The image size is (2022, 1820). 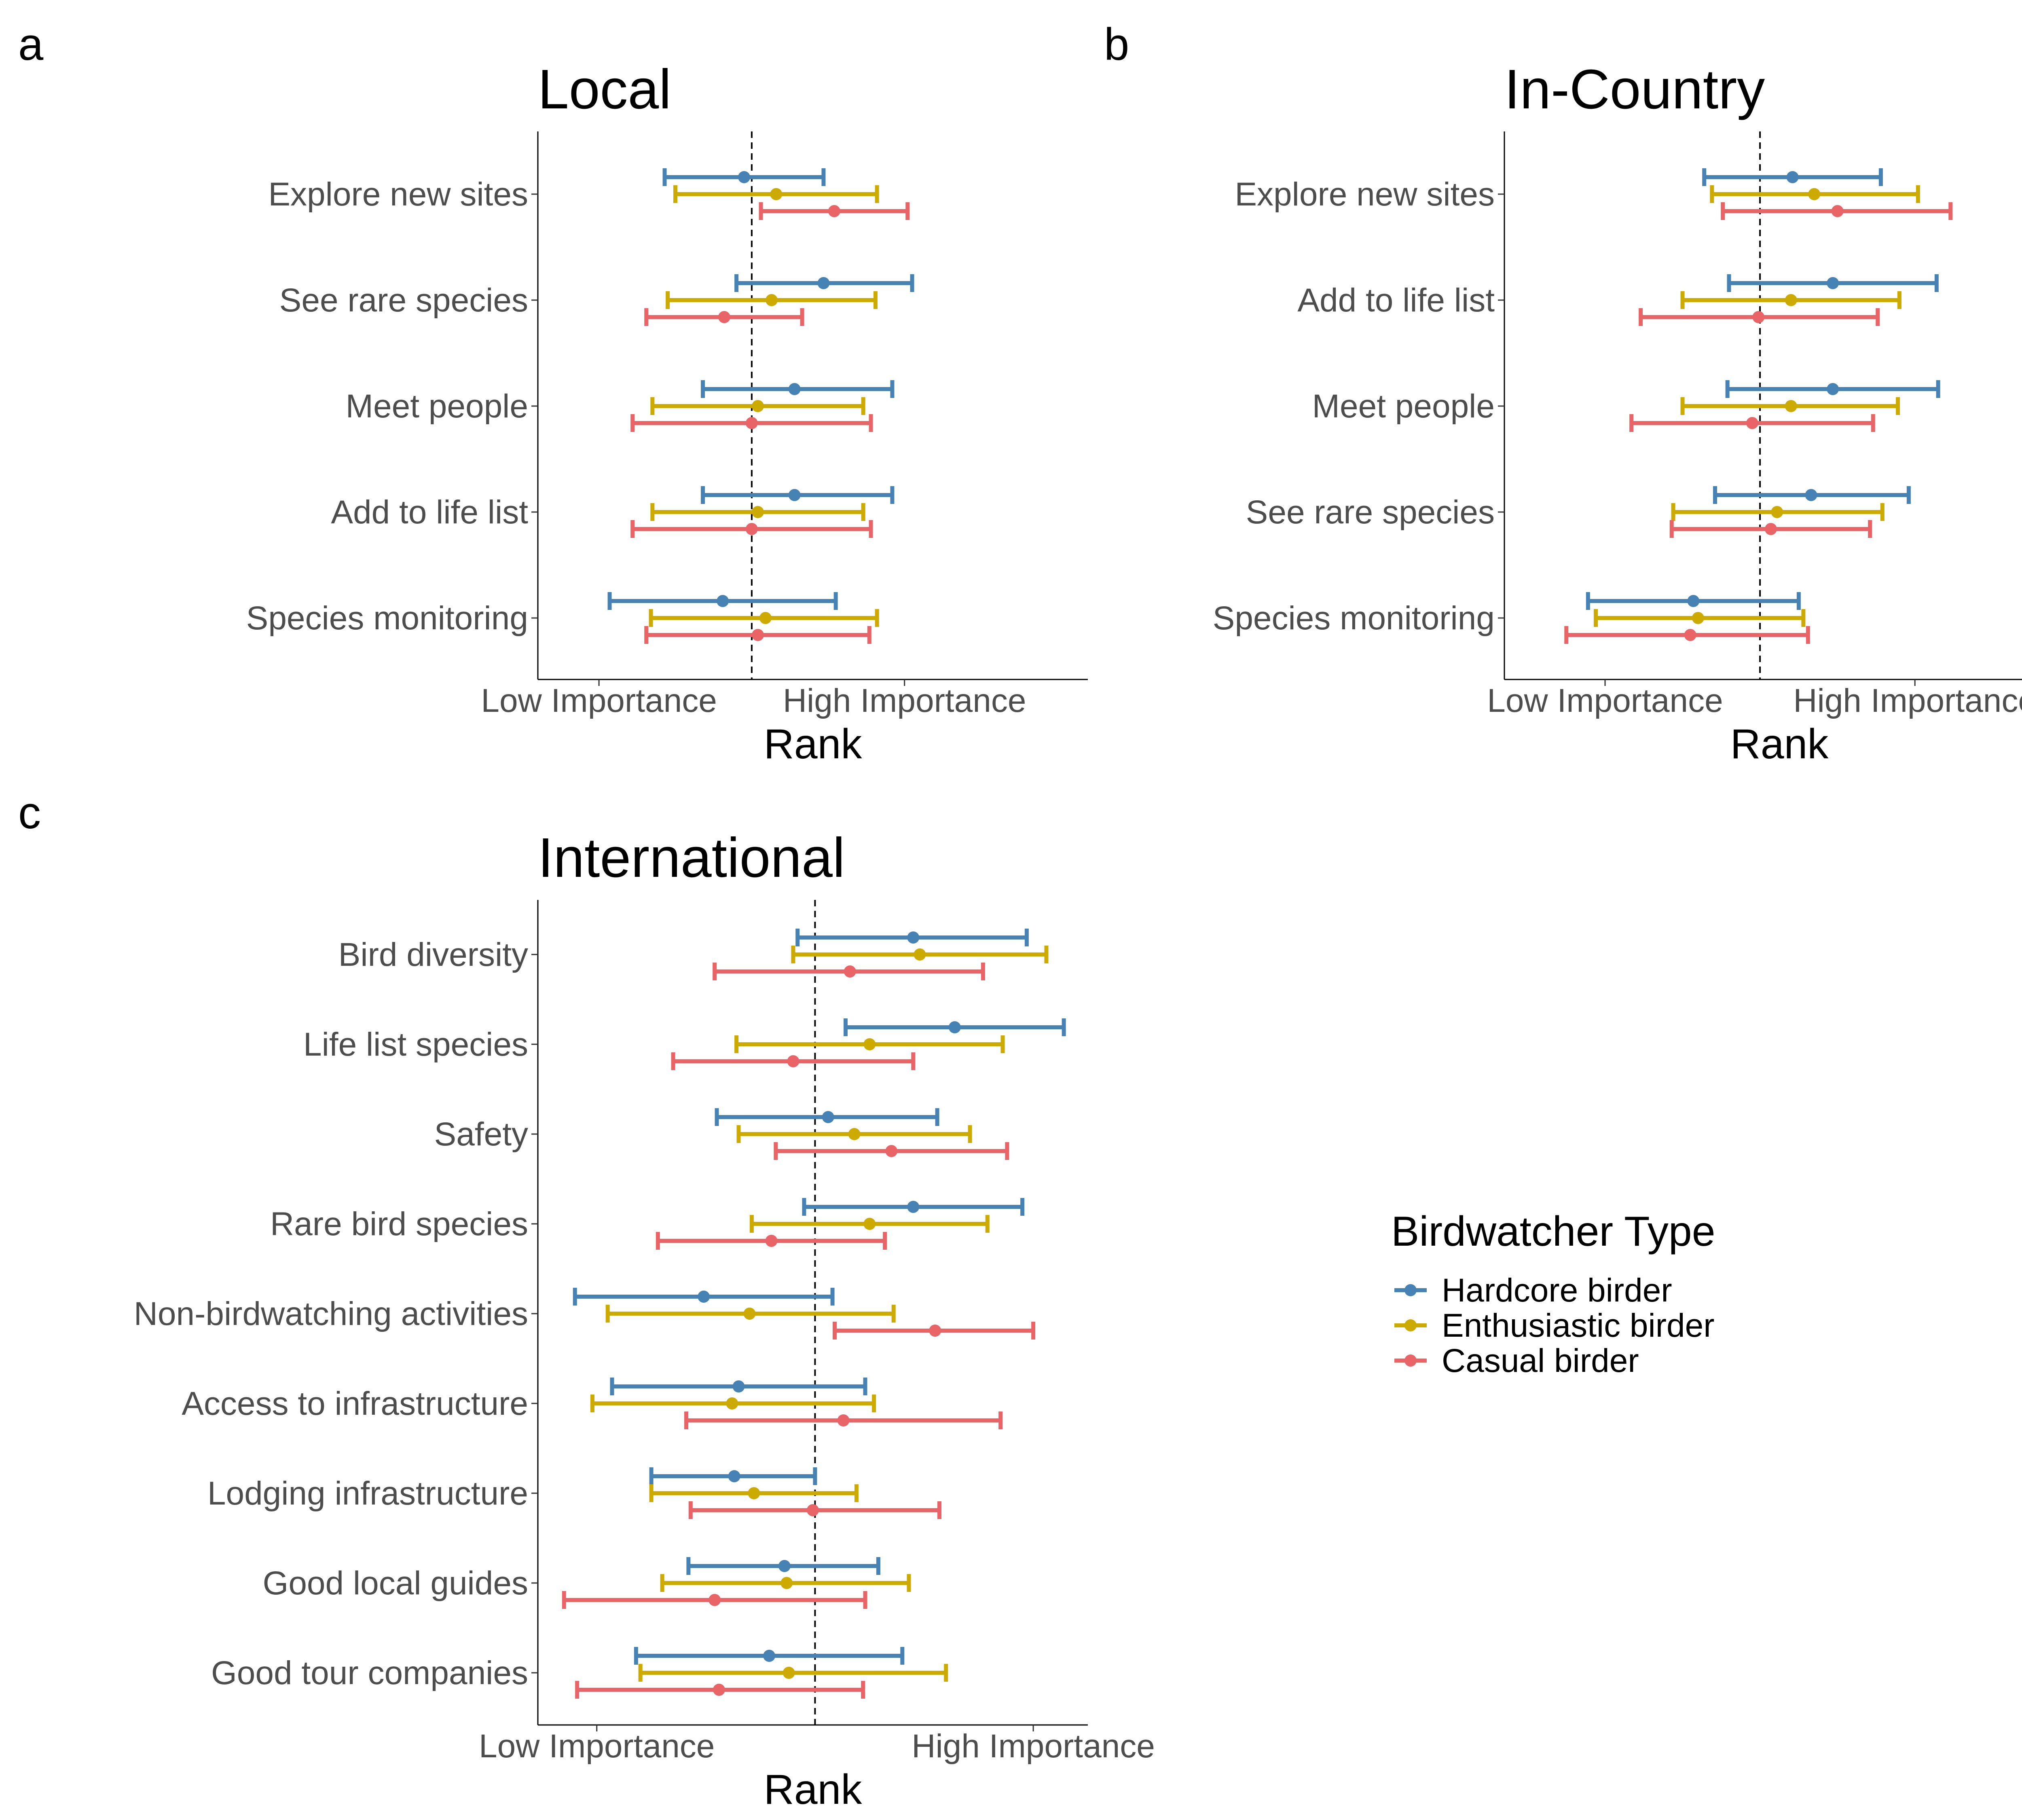 I want to click on category-label: Safety, so click(x=481, y=1134).